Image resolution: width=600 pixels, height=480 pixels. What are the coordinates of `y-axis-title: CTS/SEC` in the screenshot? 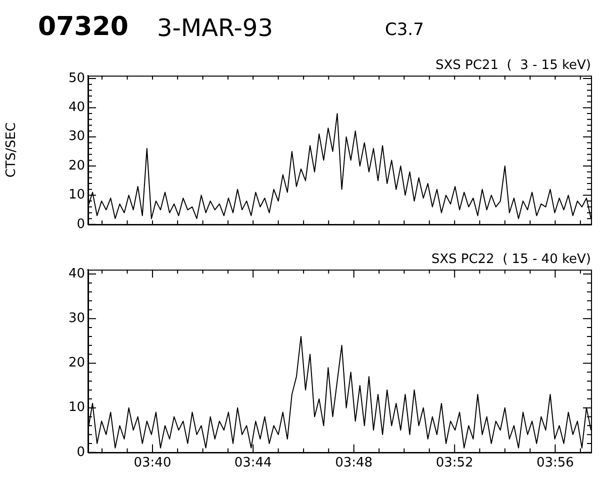 It's located at (12, 150).